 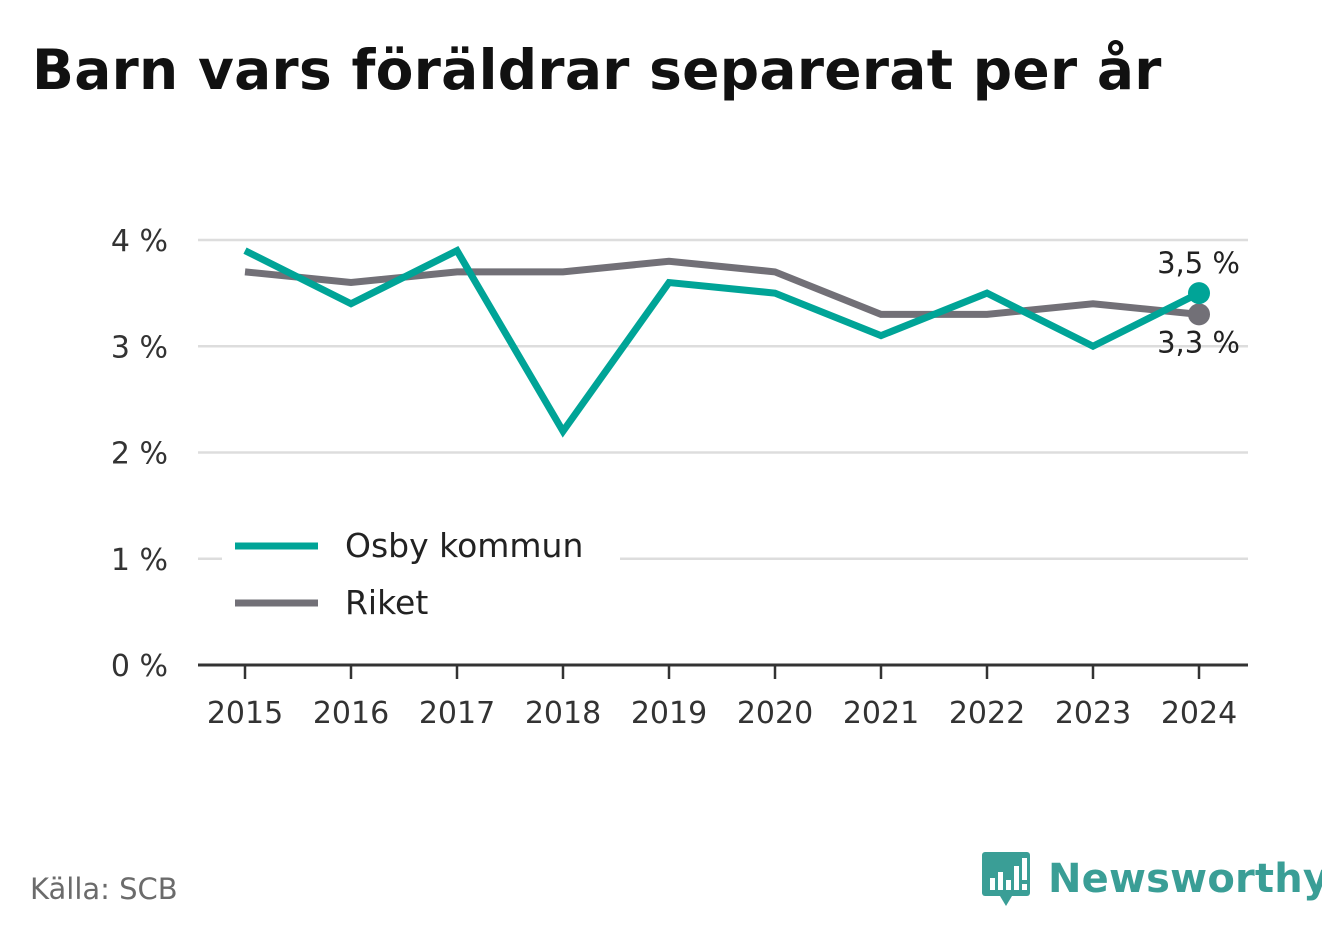 What do you see at coordinates (881, 713) in the screenshot?
I see `x-tick-label: 2021` at bounding box center [881, 713].